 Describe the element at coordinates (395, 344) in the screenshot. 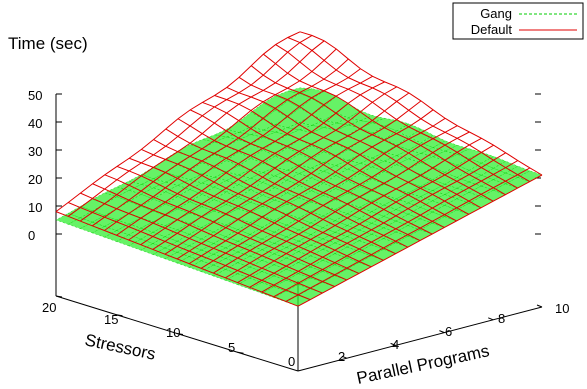

I see `x-tick-label: 4` at that location.